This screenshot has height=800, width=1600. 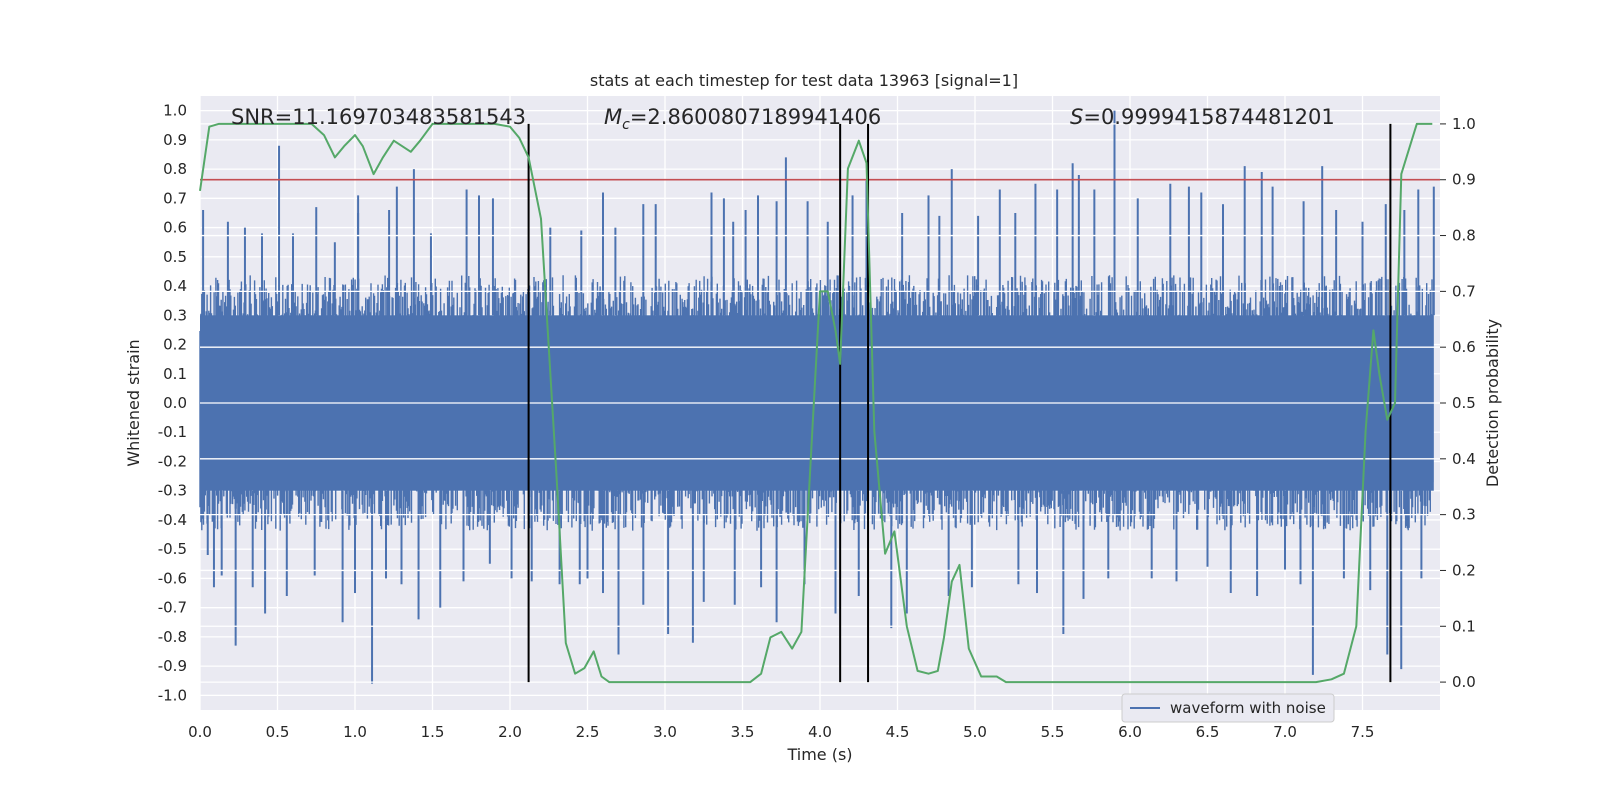 I want to click on y-tick-label: -0.1, so click(x=172, y=432).